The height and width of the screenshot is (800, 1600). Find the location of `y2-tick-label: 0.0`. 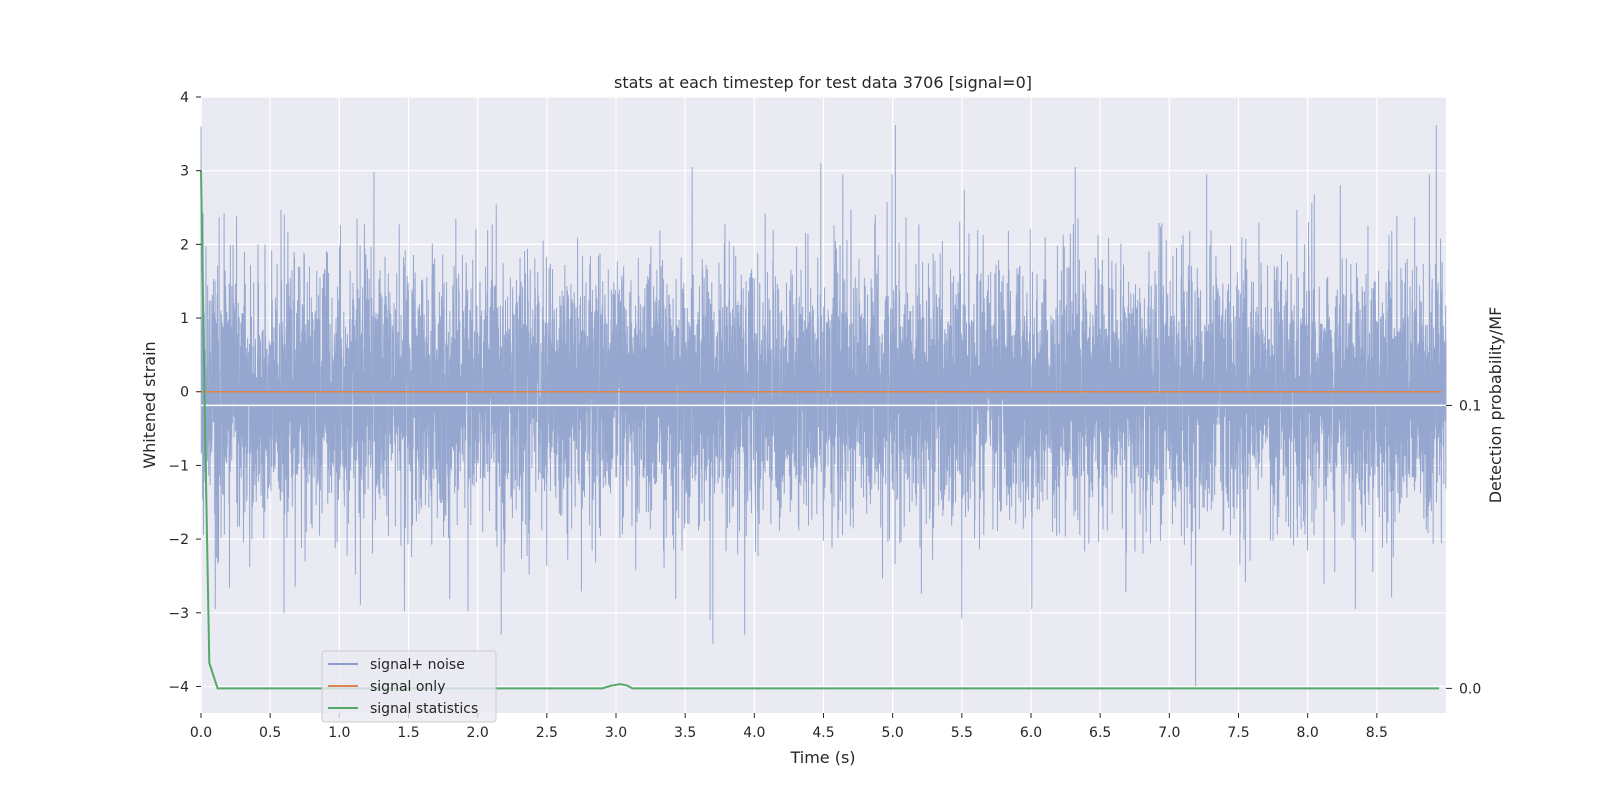

y2-tick-label: 0.0 is located at coordinates (1470, 689).